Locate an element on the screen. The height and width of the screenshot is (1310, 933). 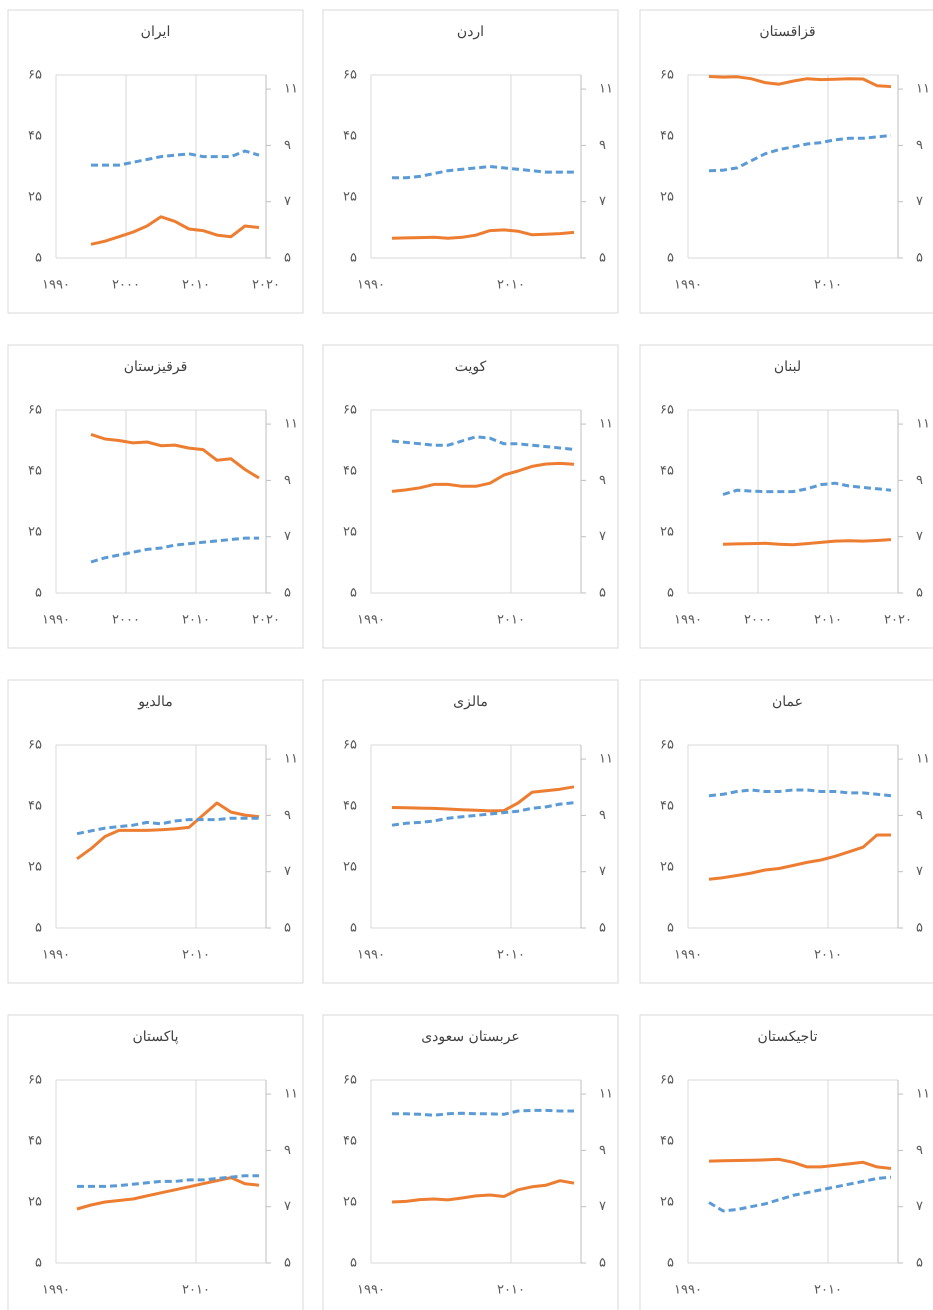
panel: تاجیکستان ۱۹۹۰ ۲۰۱۰ ۵ ۲۵ ۴۵ ۶۵ ۵ ۷ ۹ ۱۱ is located at coordinates (786, 1162).